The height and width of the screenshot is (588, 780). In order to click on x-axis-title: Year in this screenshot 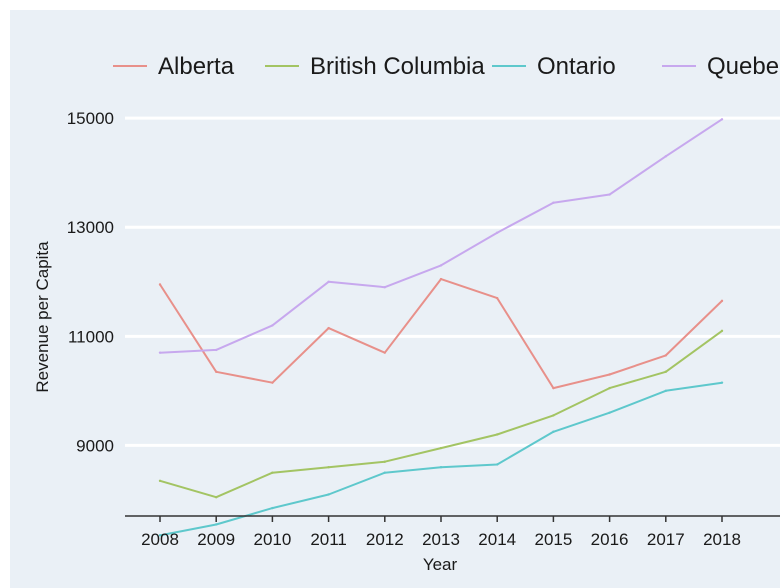, I will do `click(440, 564)`.